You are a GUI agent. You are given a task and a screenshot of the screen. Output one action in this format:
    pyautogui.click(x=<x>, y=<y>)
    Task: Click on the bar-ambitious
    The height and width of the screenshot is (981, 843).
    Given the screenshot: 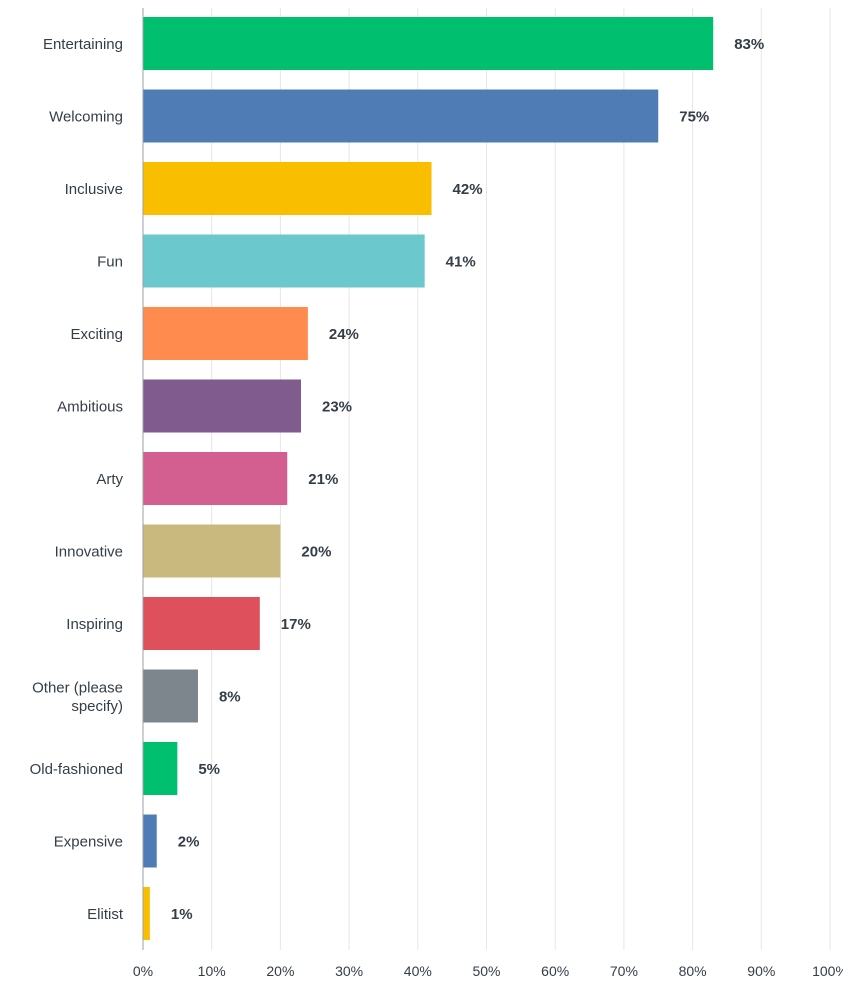 What is the action you would take?
    pyautogui.click(x=222, y=406)
    